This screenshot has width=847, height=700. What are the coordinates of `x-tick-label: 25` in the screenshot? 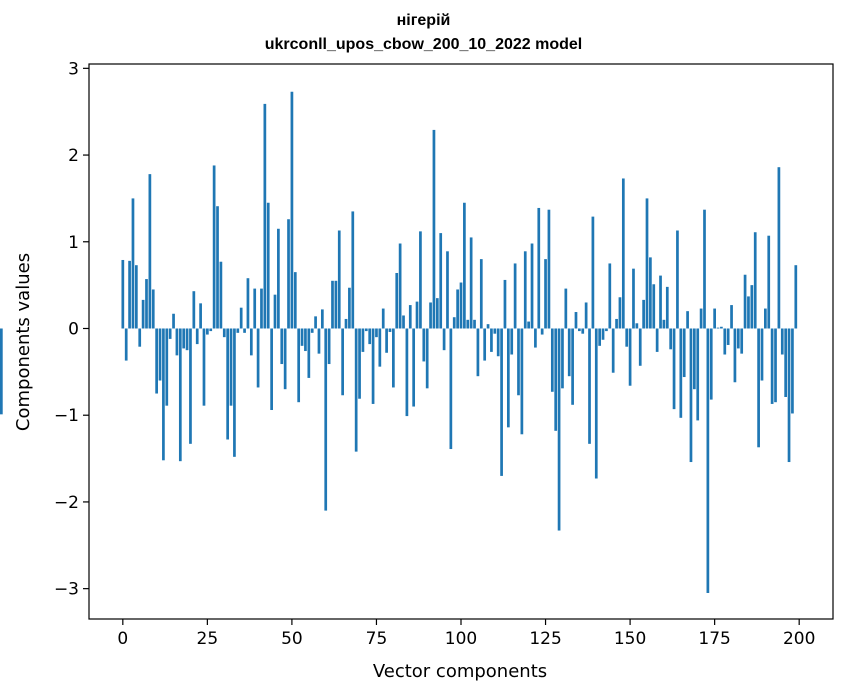 It's located at (208, 639).